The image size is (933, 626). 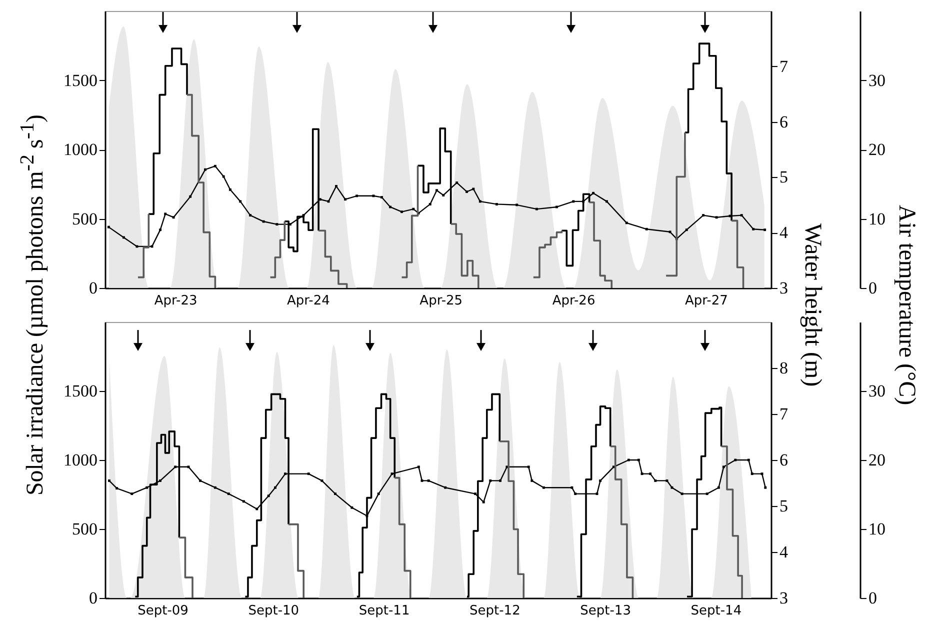 I want to click on x-tick-label: Apr-24, so click(x=308, y=301).